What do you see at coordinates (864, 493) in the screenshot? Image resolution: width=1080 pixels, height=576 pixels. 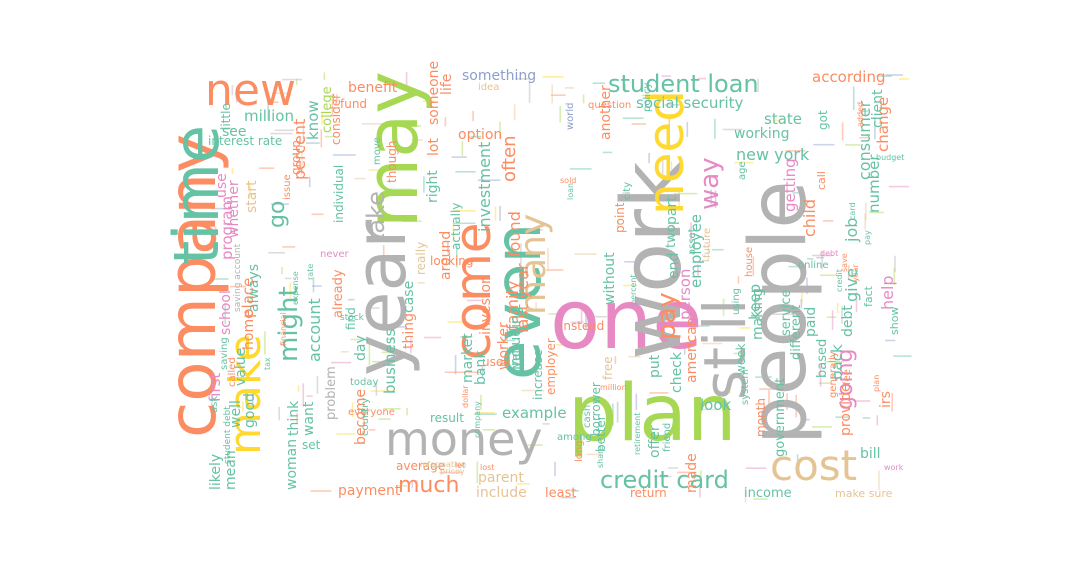 I see `cloud-word: make sure` at bounding box center [864, 493].